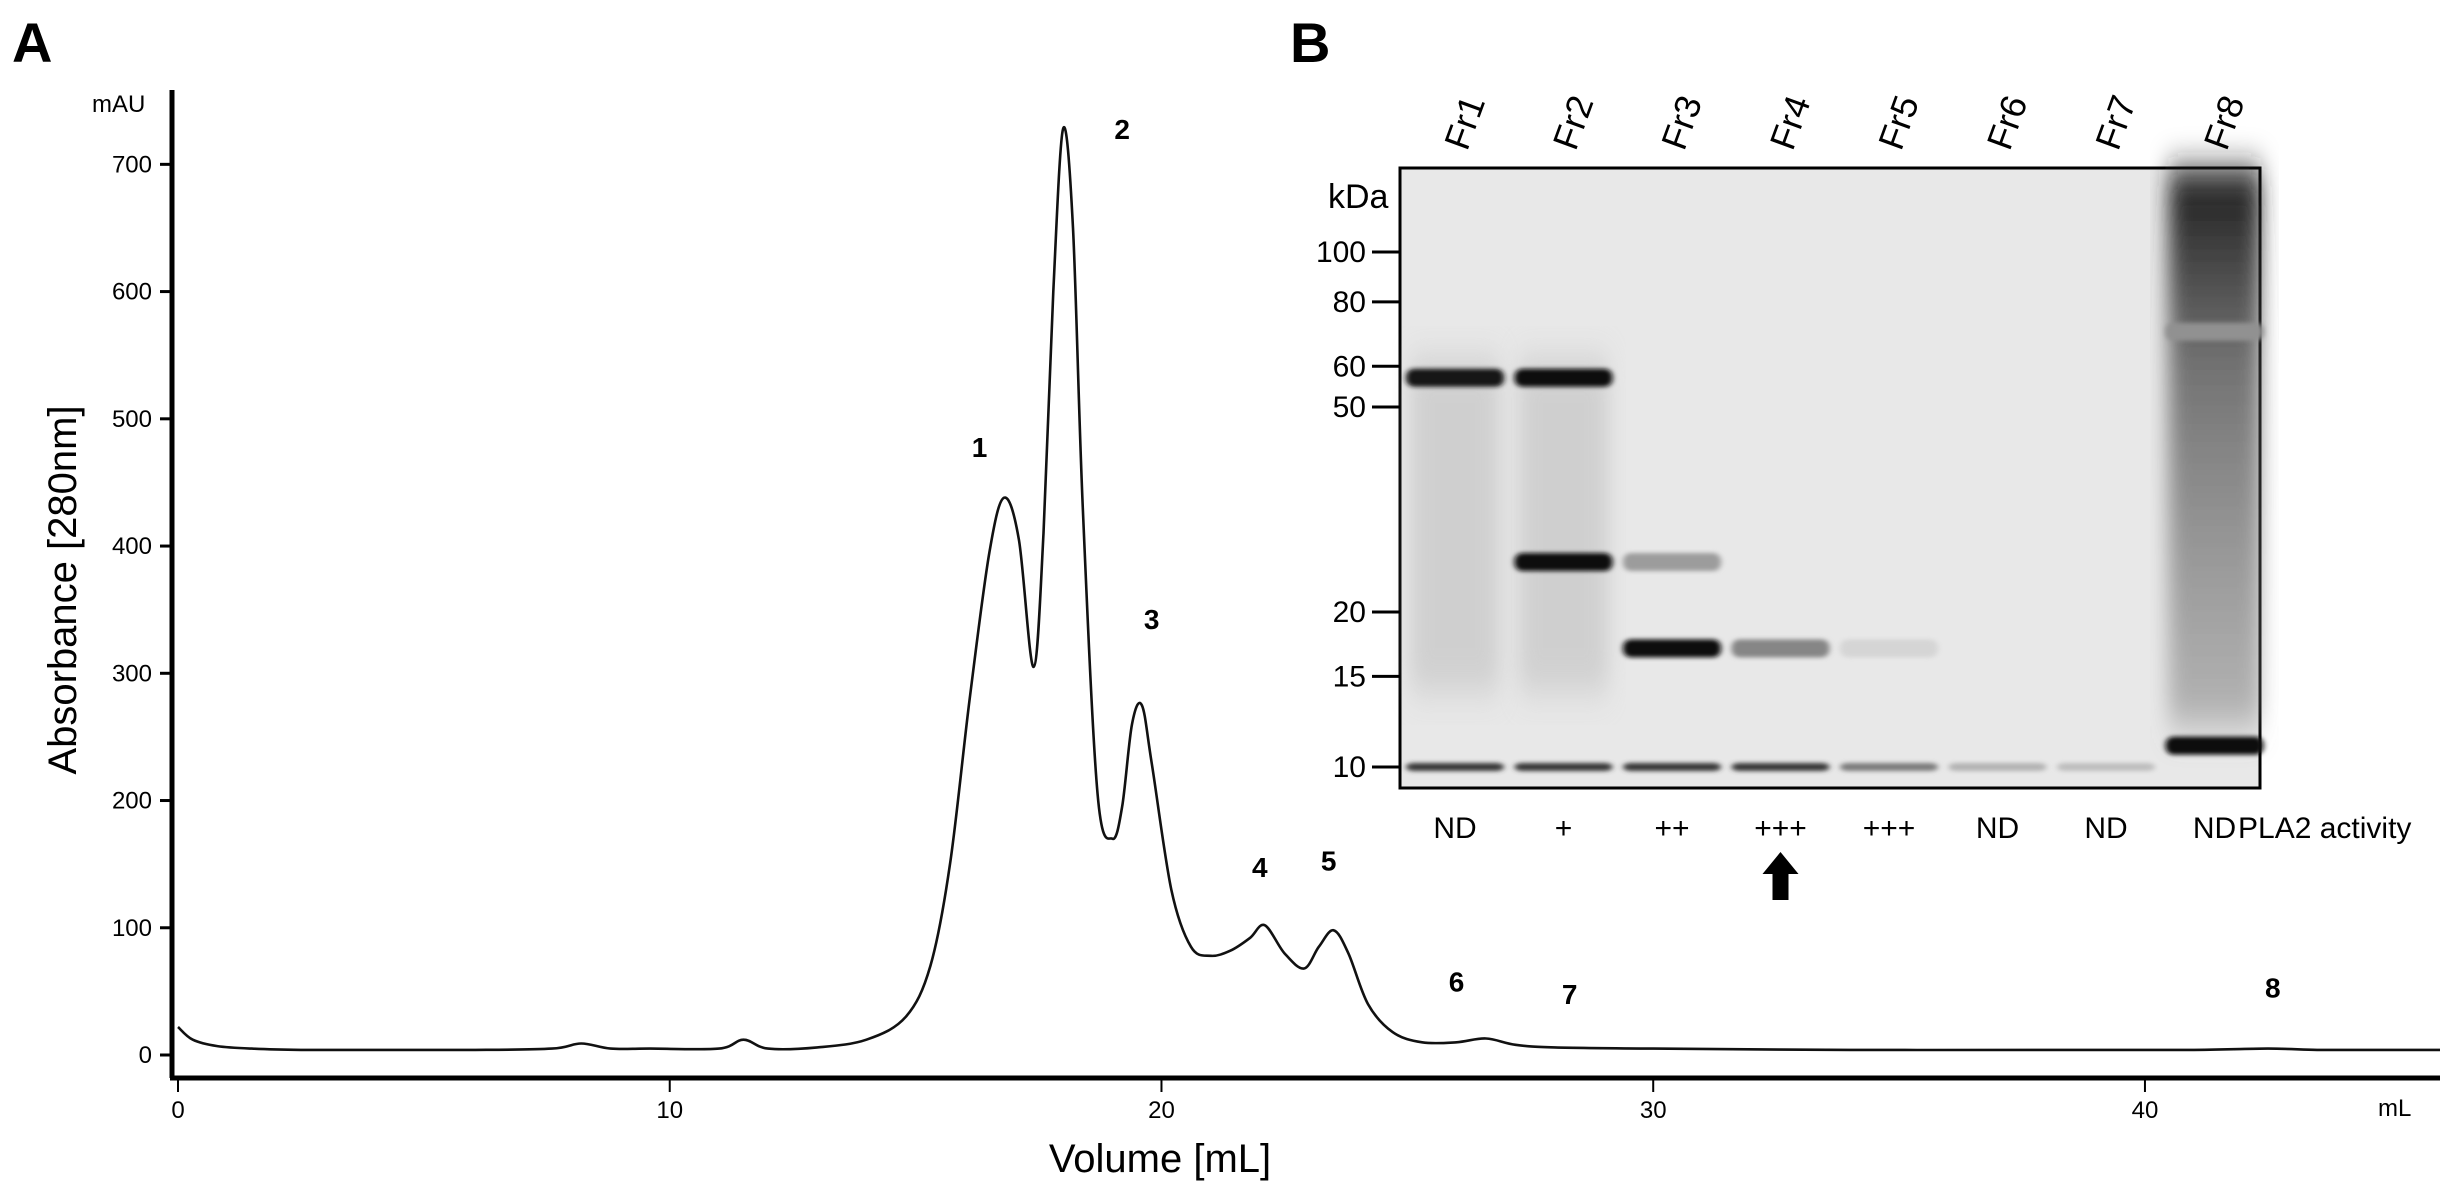 Image resolution: width=2460 pixels, height=1198 pixels. Describe the element at coordinates (1260, 867) in the screenshot. I see `peak-label: 4` at that location.